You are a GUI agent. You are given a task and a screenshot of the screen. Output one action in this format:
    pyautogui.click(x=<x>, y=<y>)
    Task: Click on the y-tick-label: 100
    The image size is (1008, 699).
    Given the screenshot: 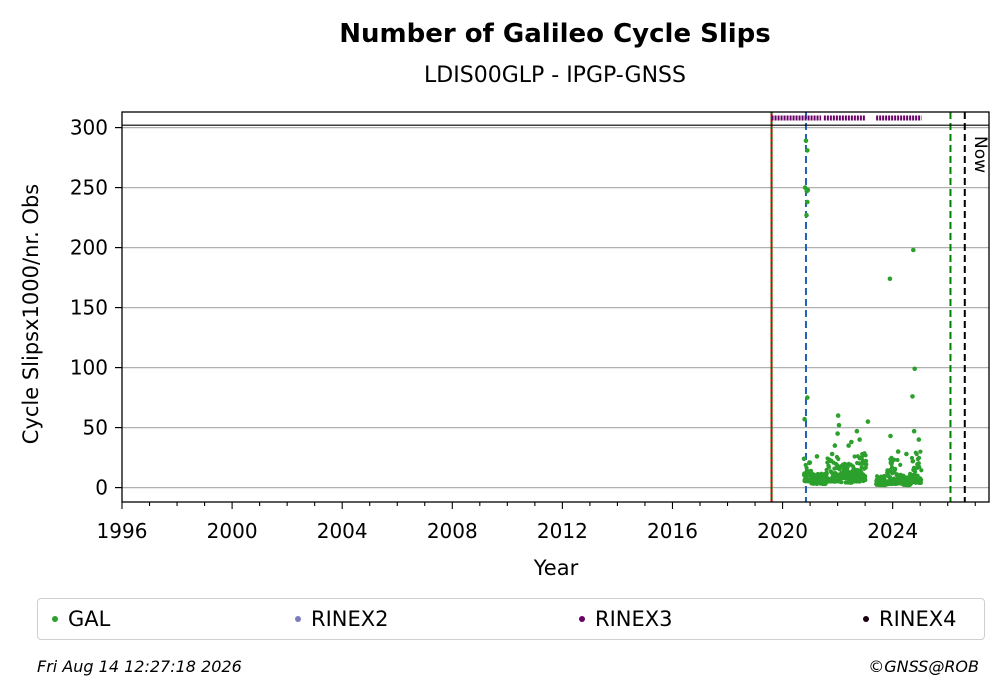 What is the action you would take?
    pyautogui.click(x=89, y=368)
    